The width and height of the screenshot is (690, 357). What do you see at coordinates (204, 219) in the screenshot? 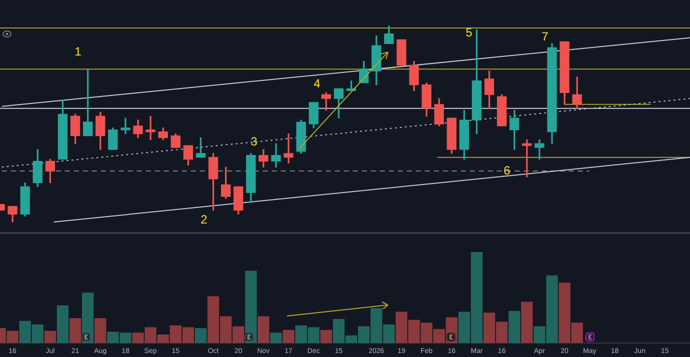
I see `annotation: 2` at bounding box center [204, 219].